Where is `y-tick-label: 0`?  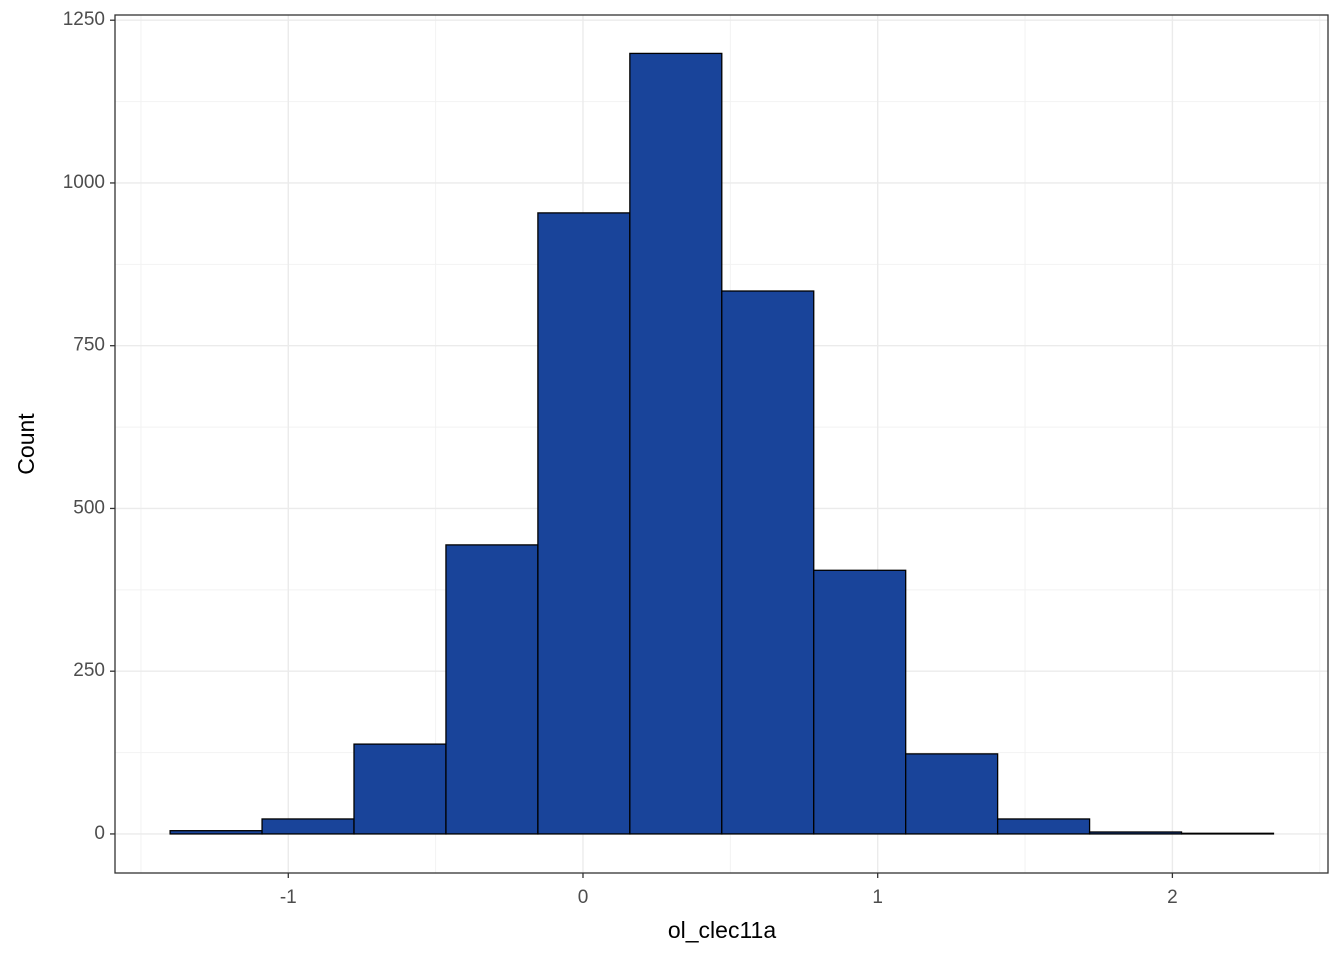
y-tick-label: 0 is located at coordinates (99, 833).